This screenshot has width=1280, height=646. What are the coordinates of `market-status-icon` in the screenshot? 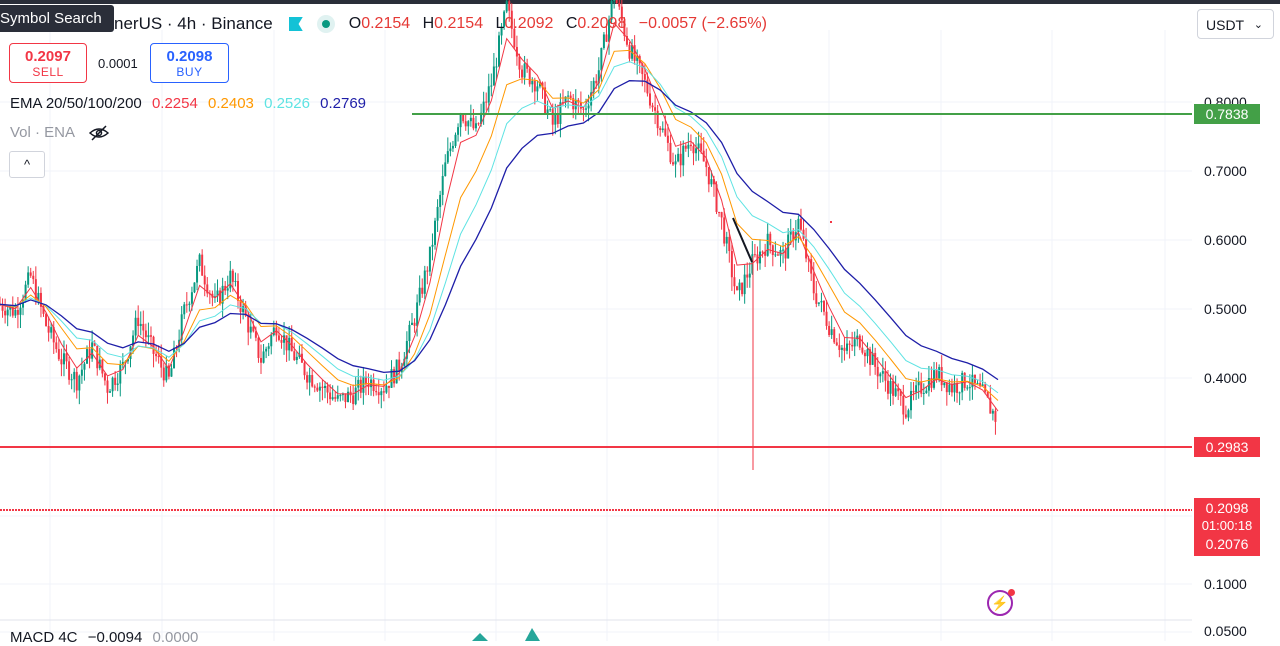 It's located at (325, 24).